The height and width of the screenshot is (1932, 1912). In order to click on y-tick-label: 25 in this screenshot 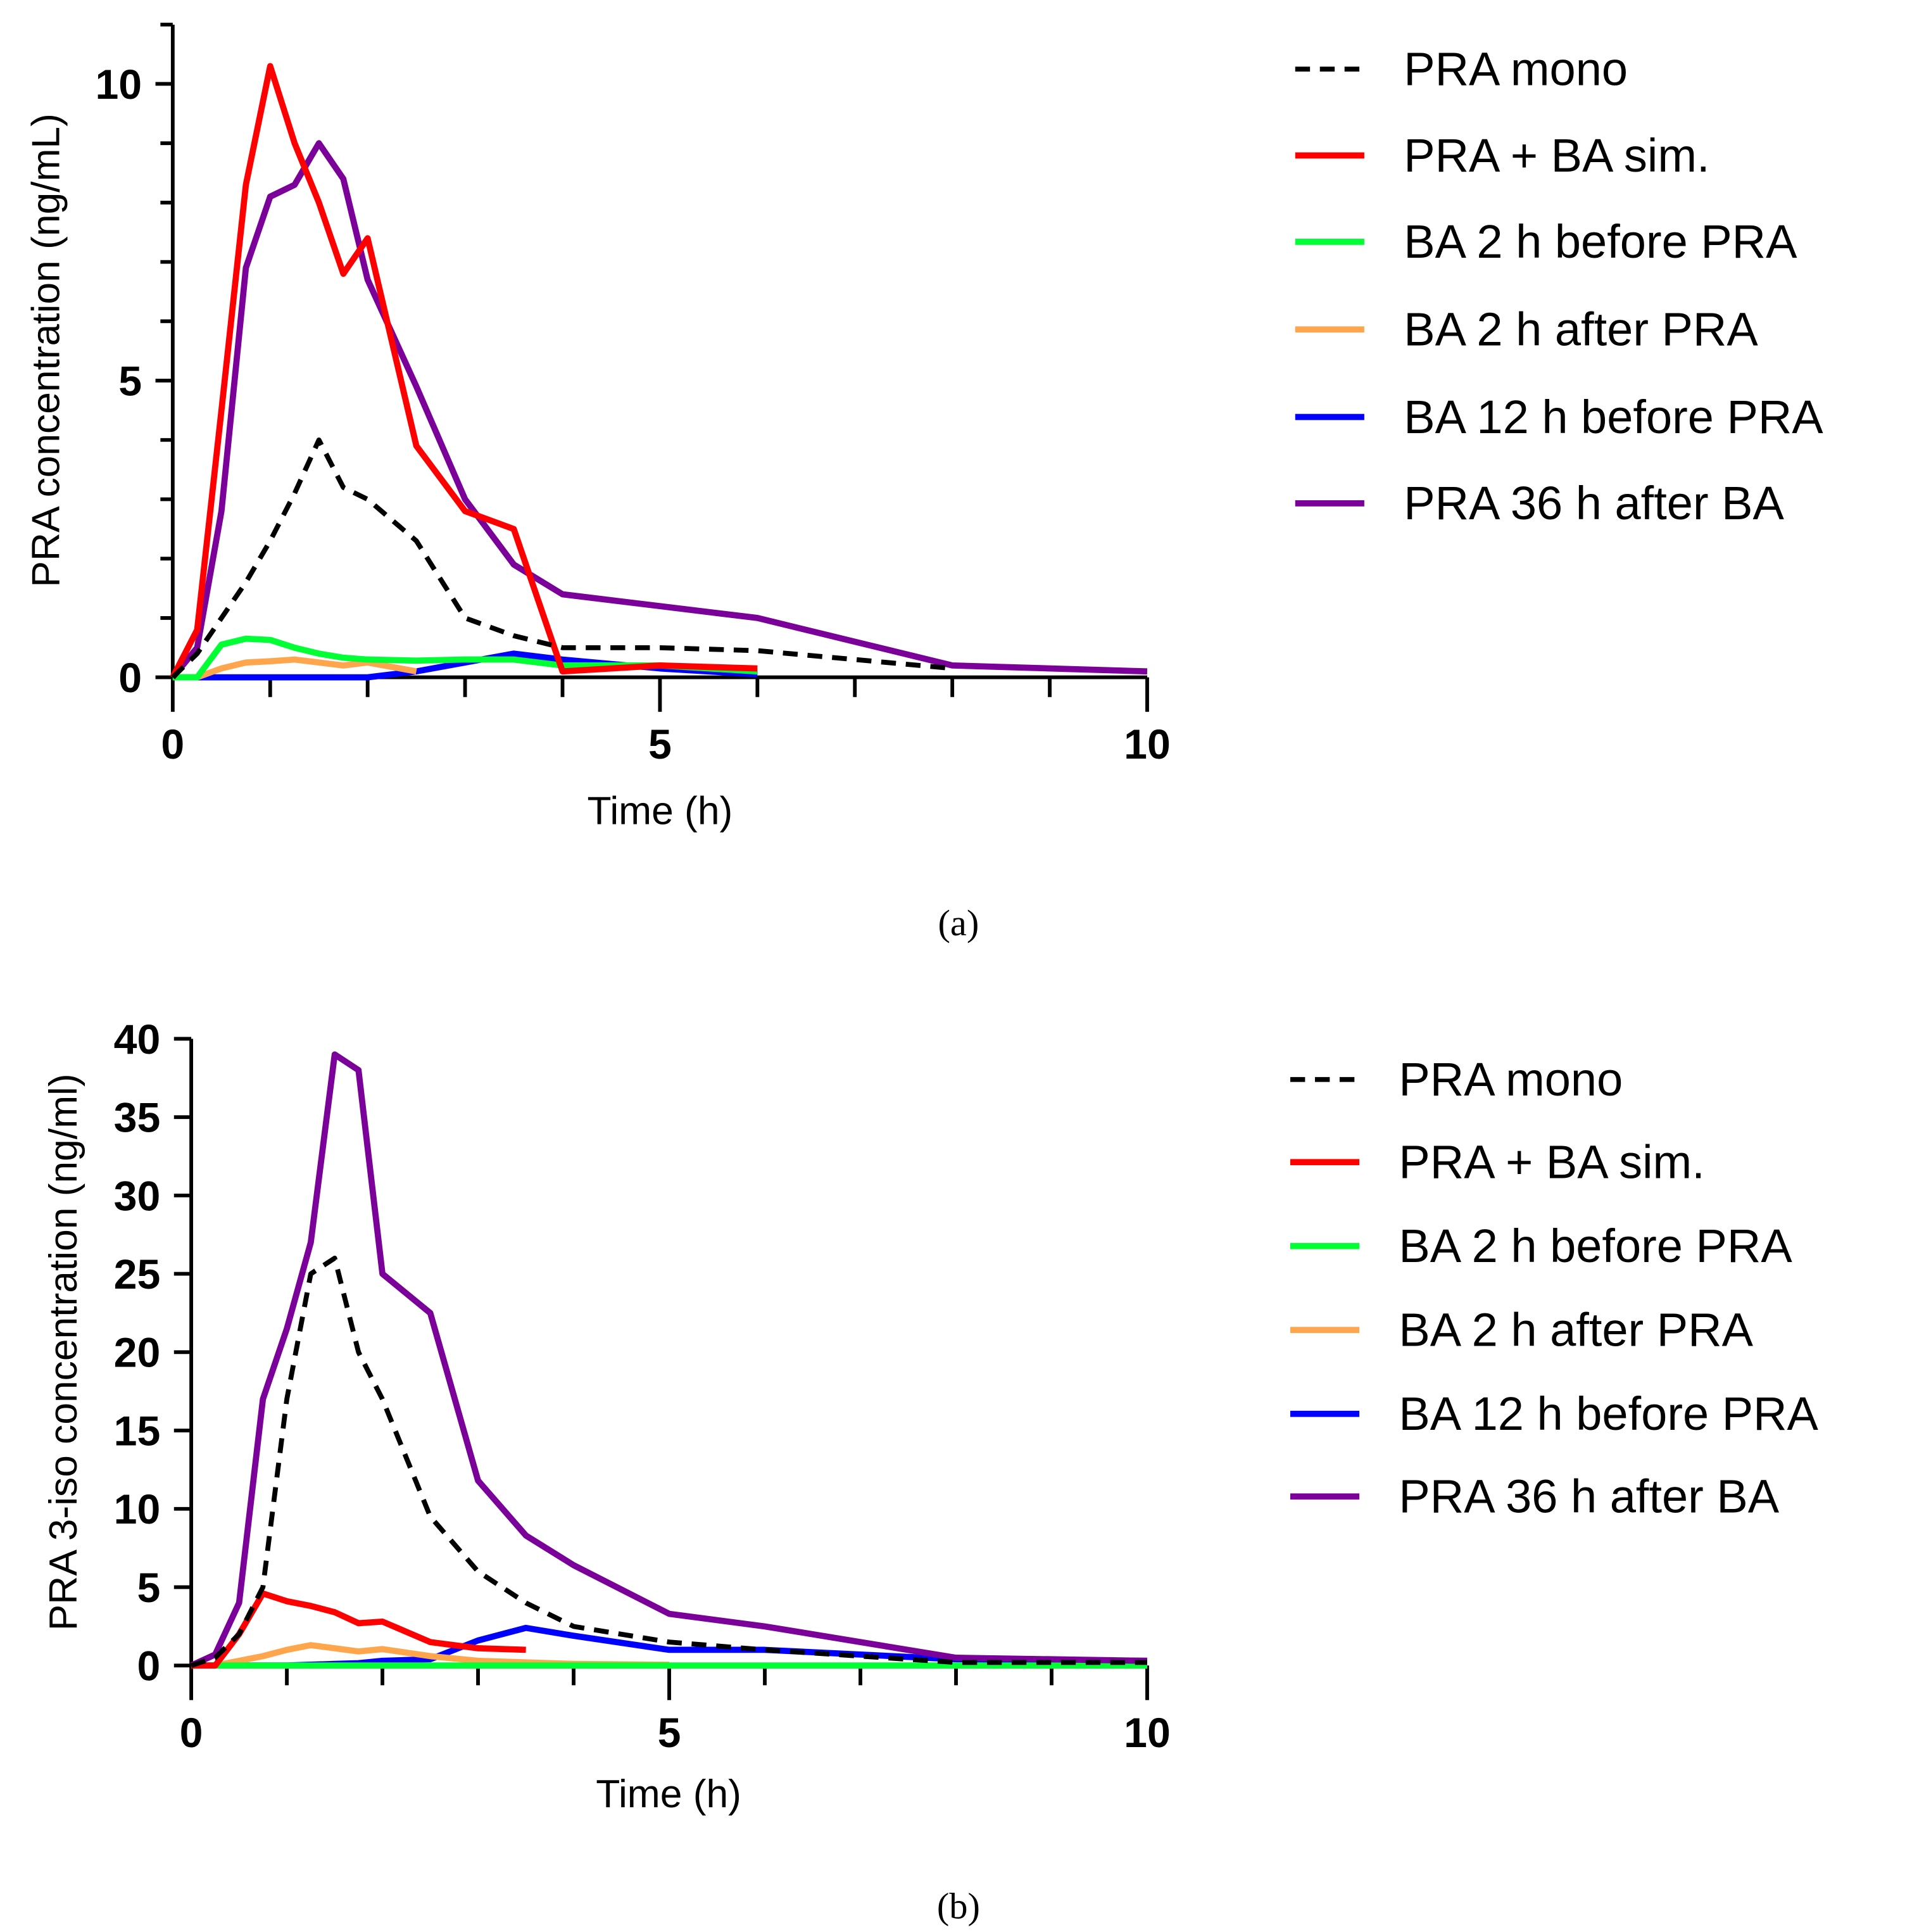, I will do `click(137, 1274)`.